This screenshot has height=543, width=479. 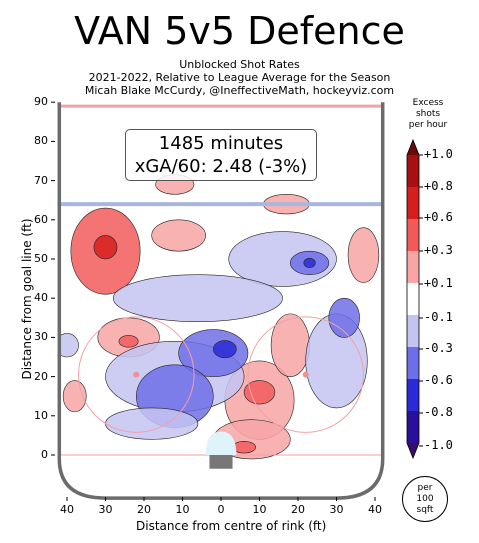 What do you see at coordinates (221, 509) in the screenshot?
I see `x-tick-label: 0` at bounding box center [221, 509].